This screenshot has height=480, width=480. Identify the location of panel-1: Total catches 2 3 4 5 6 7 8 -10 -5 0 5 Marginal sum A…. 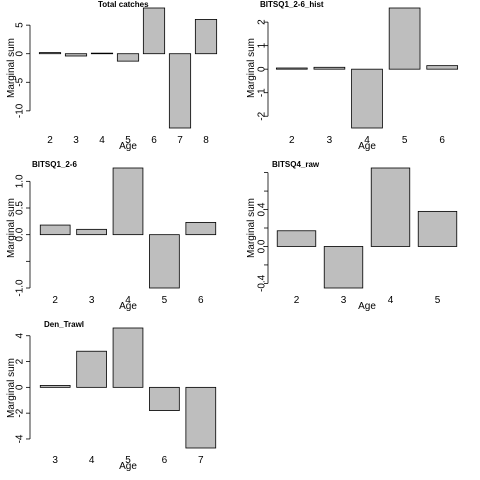
(112, 76).